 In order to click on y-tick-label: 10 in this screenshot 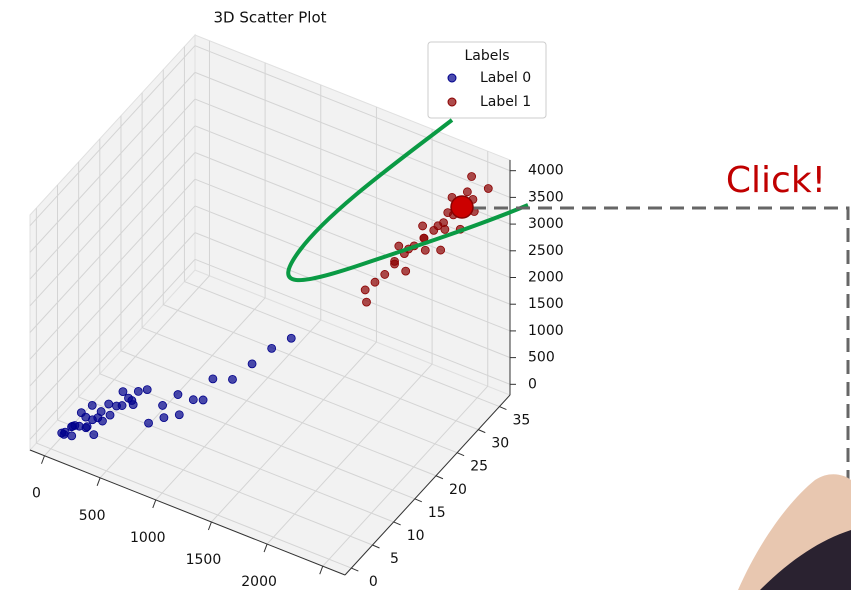, I will do `click(416, 536)`.